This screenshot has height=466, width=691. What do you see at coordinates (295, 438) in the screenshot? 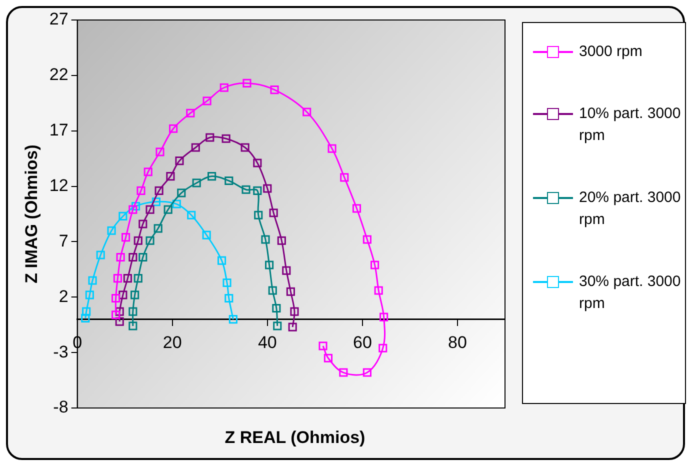
I see `x-axis-title: Z REAL (Ohmios)` at bounding box center [295, 438].